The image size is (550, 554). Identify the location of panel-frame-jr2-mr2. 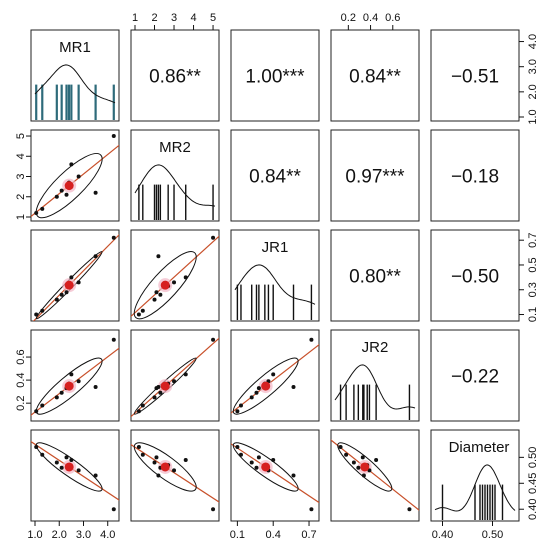
(175, 375).